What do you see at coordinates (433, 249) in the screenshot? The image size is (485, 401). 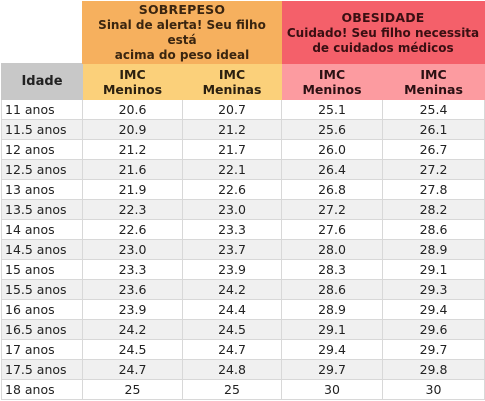 I see `obesidade-meninas-cell: 28.9` at bounding box center [433, 249].